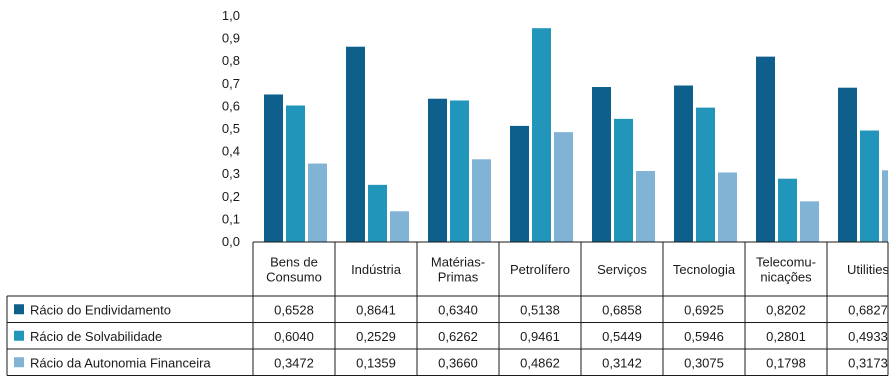 This screenshot has height=376, width=890. Describe the element at coordinates (458, 336) in the screenshot. I see `table-value: 0,6262` at that location.